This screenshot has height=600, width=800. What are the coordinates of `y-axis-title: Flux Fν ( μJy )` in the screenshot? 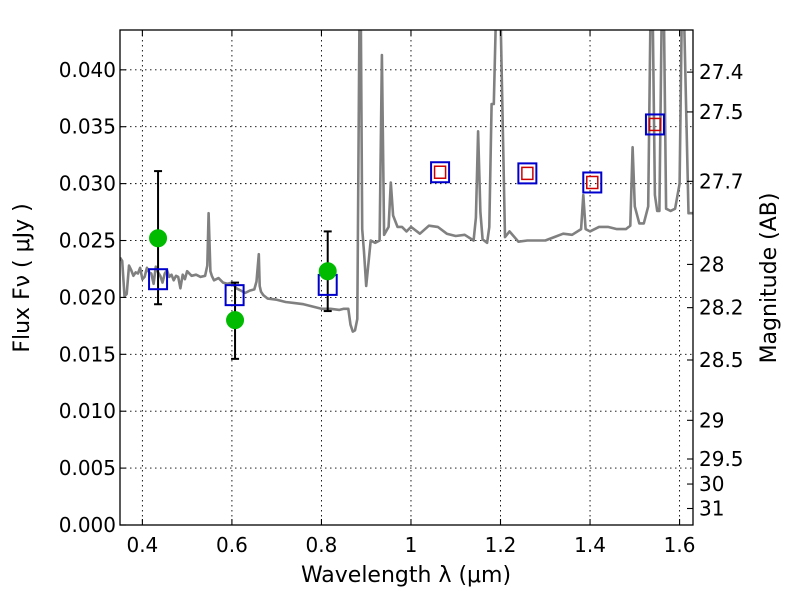 It's located at (22, 277).